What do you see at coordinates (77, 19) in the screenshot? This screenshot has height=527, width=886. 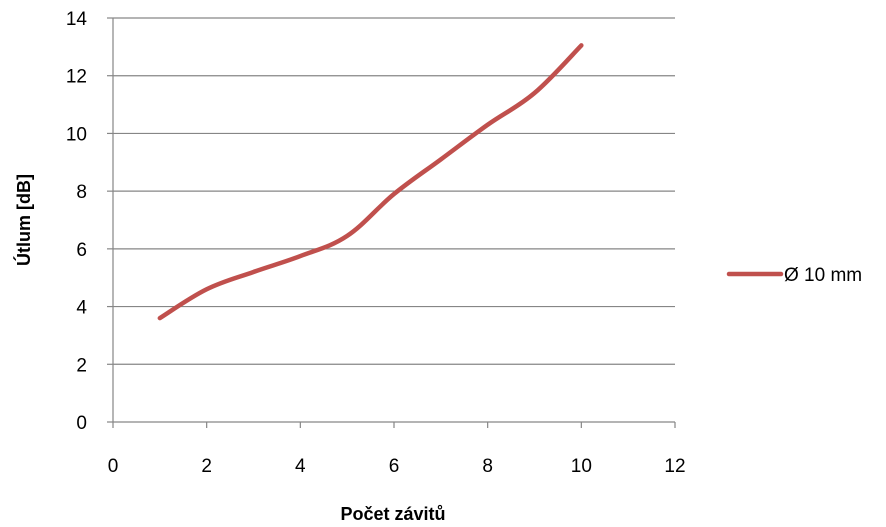 I see `y-tick-label: 14` at bounding box center [77, 19].